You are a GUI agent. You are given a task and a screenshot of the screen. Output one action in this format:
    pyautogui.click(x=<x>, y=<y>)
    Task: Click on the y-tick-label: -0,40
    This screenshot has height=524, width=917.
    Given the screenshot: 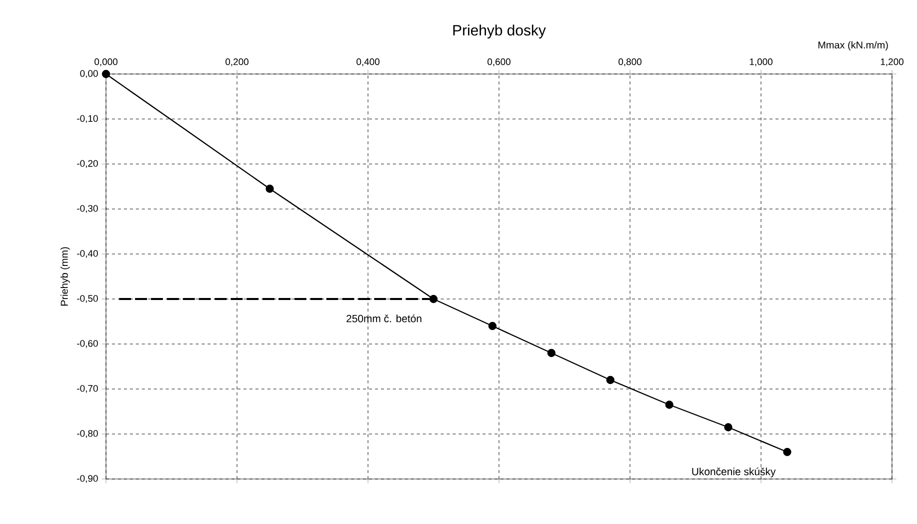 What is the action you would take?
    pyautogui.click(x=87, y=254)
    